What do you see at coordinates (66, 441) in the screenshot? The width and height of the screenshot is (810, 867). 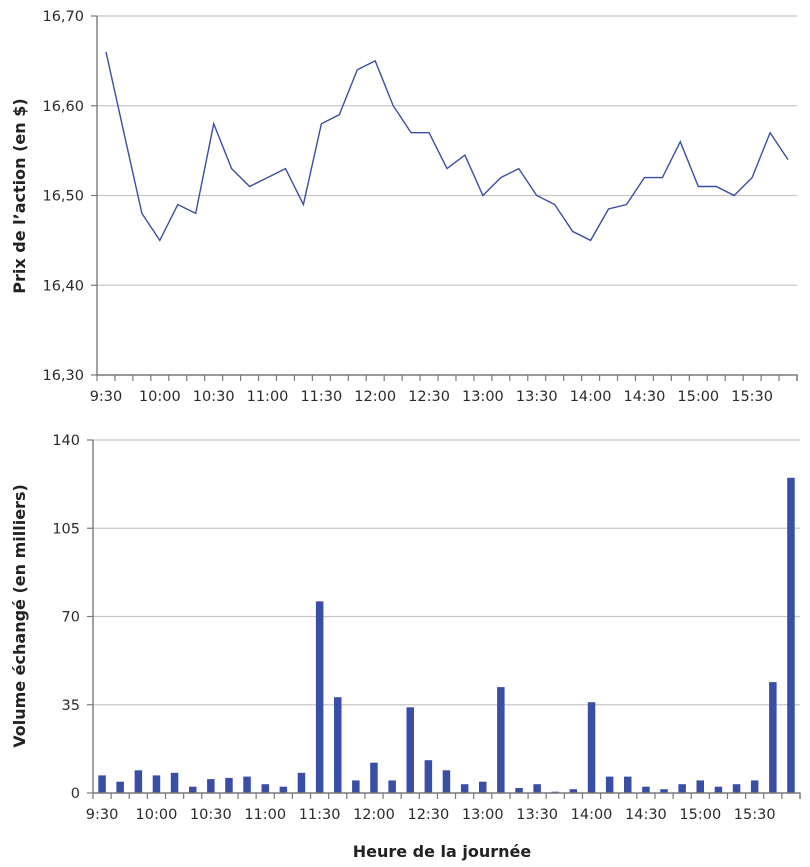 I see `y-tick-label: 140` at bounding box center [66, 441].